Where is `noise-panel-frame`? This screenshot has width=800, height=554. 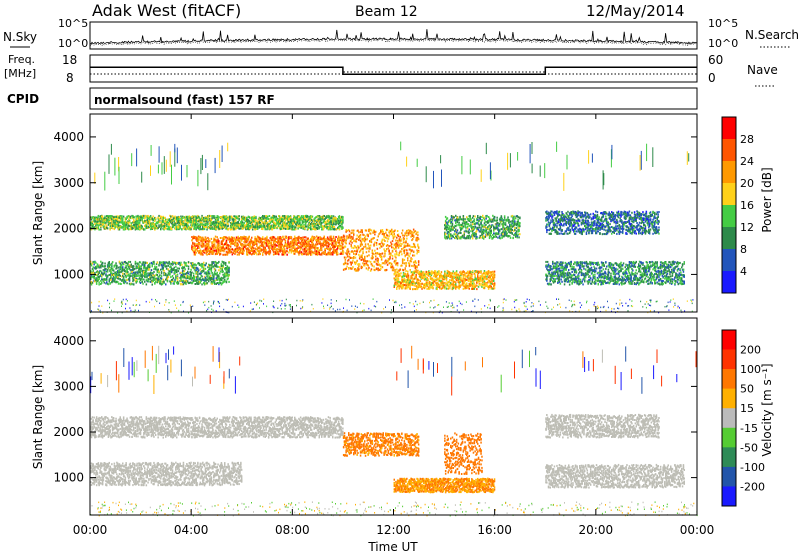 noise-panel-frame is located at coordinates (393, 35).